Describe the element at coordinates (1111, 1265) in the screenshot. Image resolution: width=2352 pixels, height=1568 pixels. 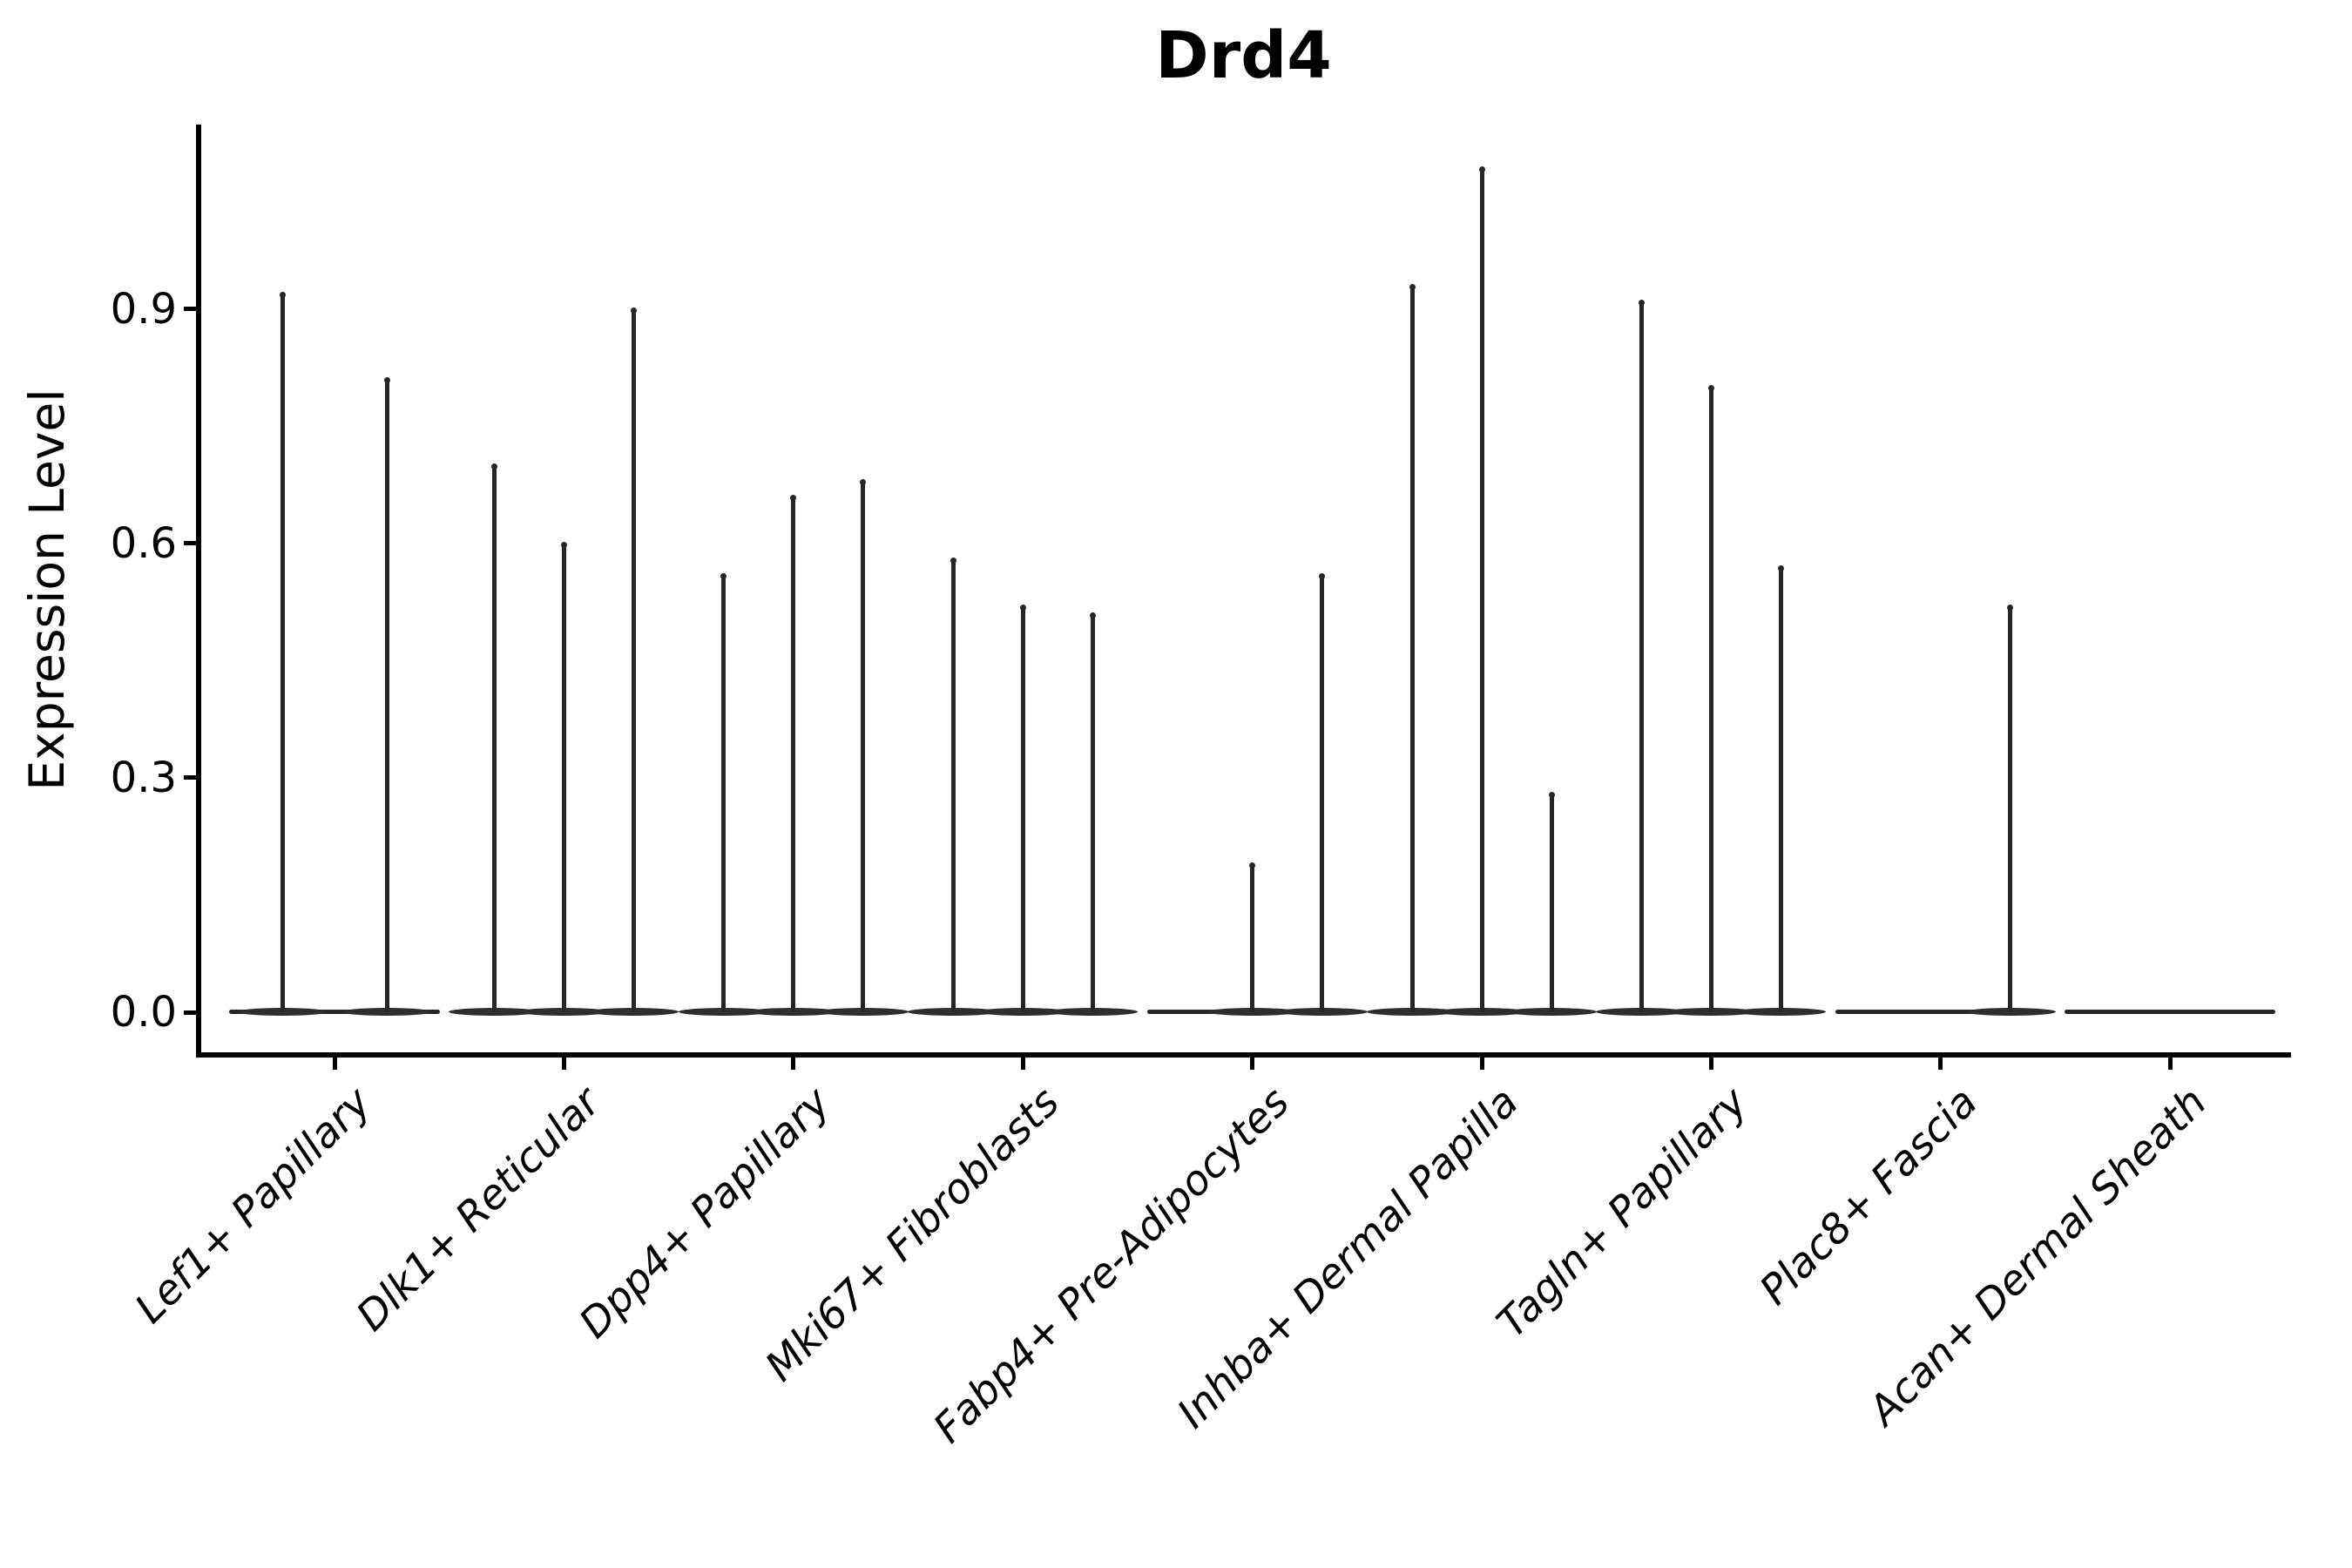
I see `x-category-label: Fabp4+ Pre-Adipocytes` at that location.